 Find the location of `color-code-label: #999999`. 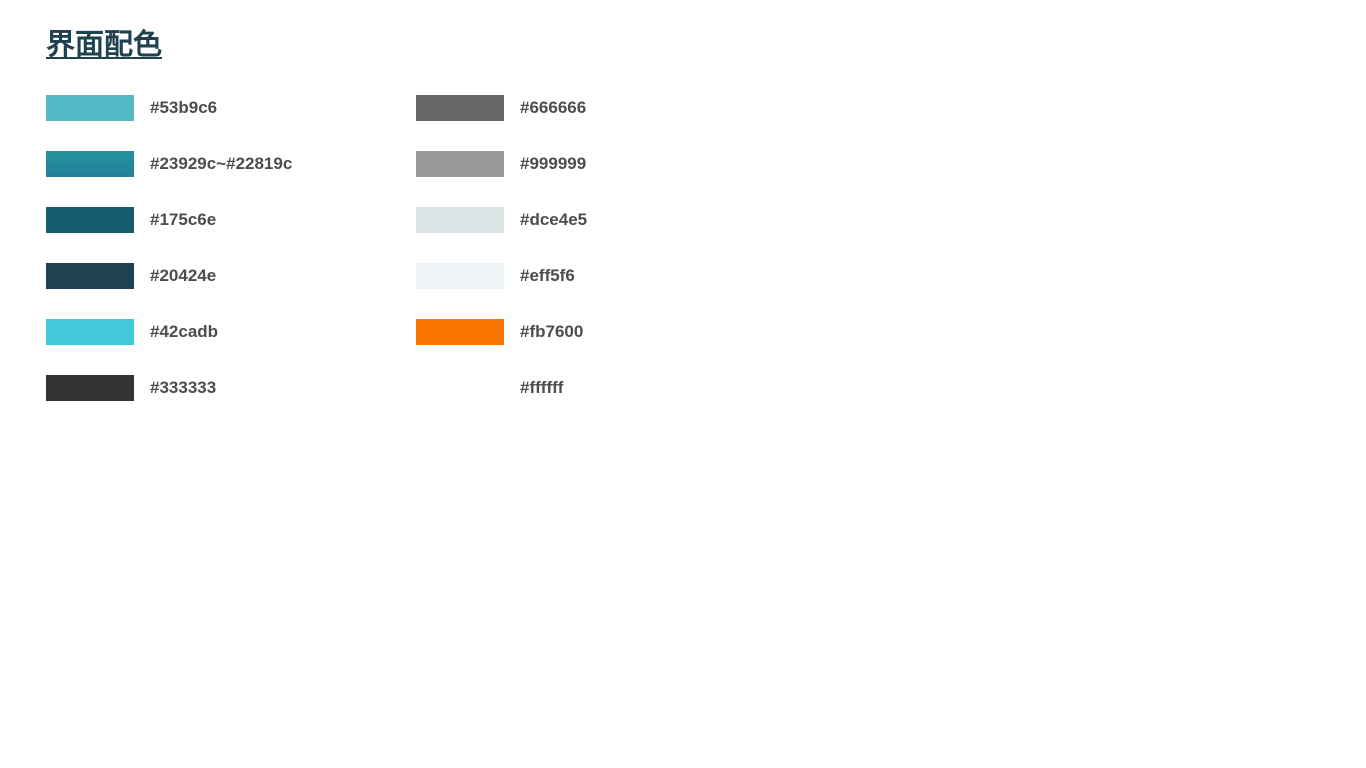

color-code-label: #999999 is located at coordinates (553, 163).